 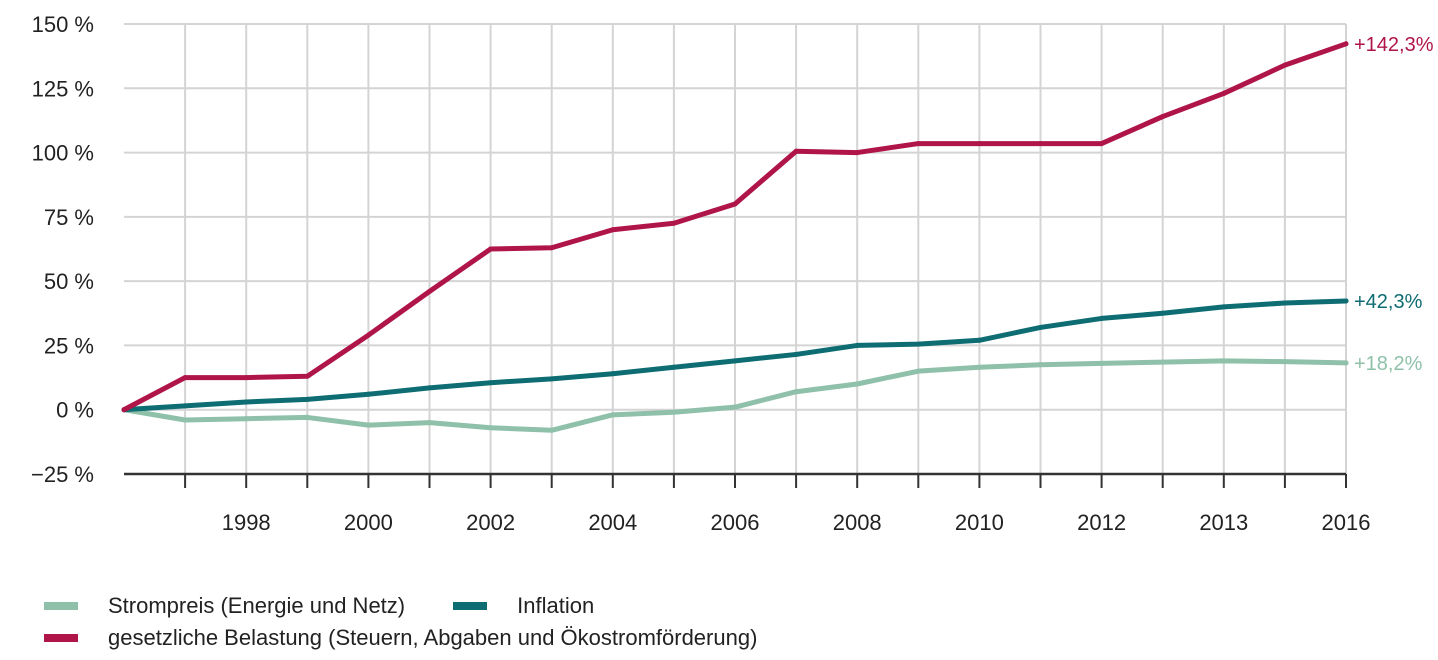 What do you see at coordinates (62, 474) in the screenshot?
I see `y-tick-label: −25 %` at bounding box center [62, 474].